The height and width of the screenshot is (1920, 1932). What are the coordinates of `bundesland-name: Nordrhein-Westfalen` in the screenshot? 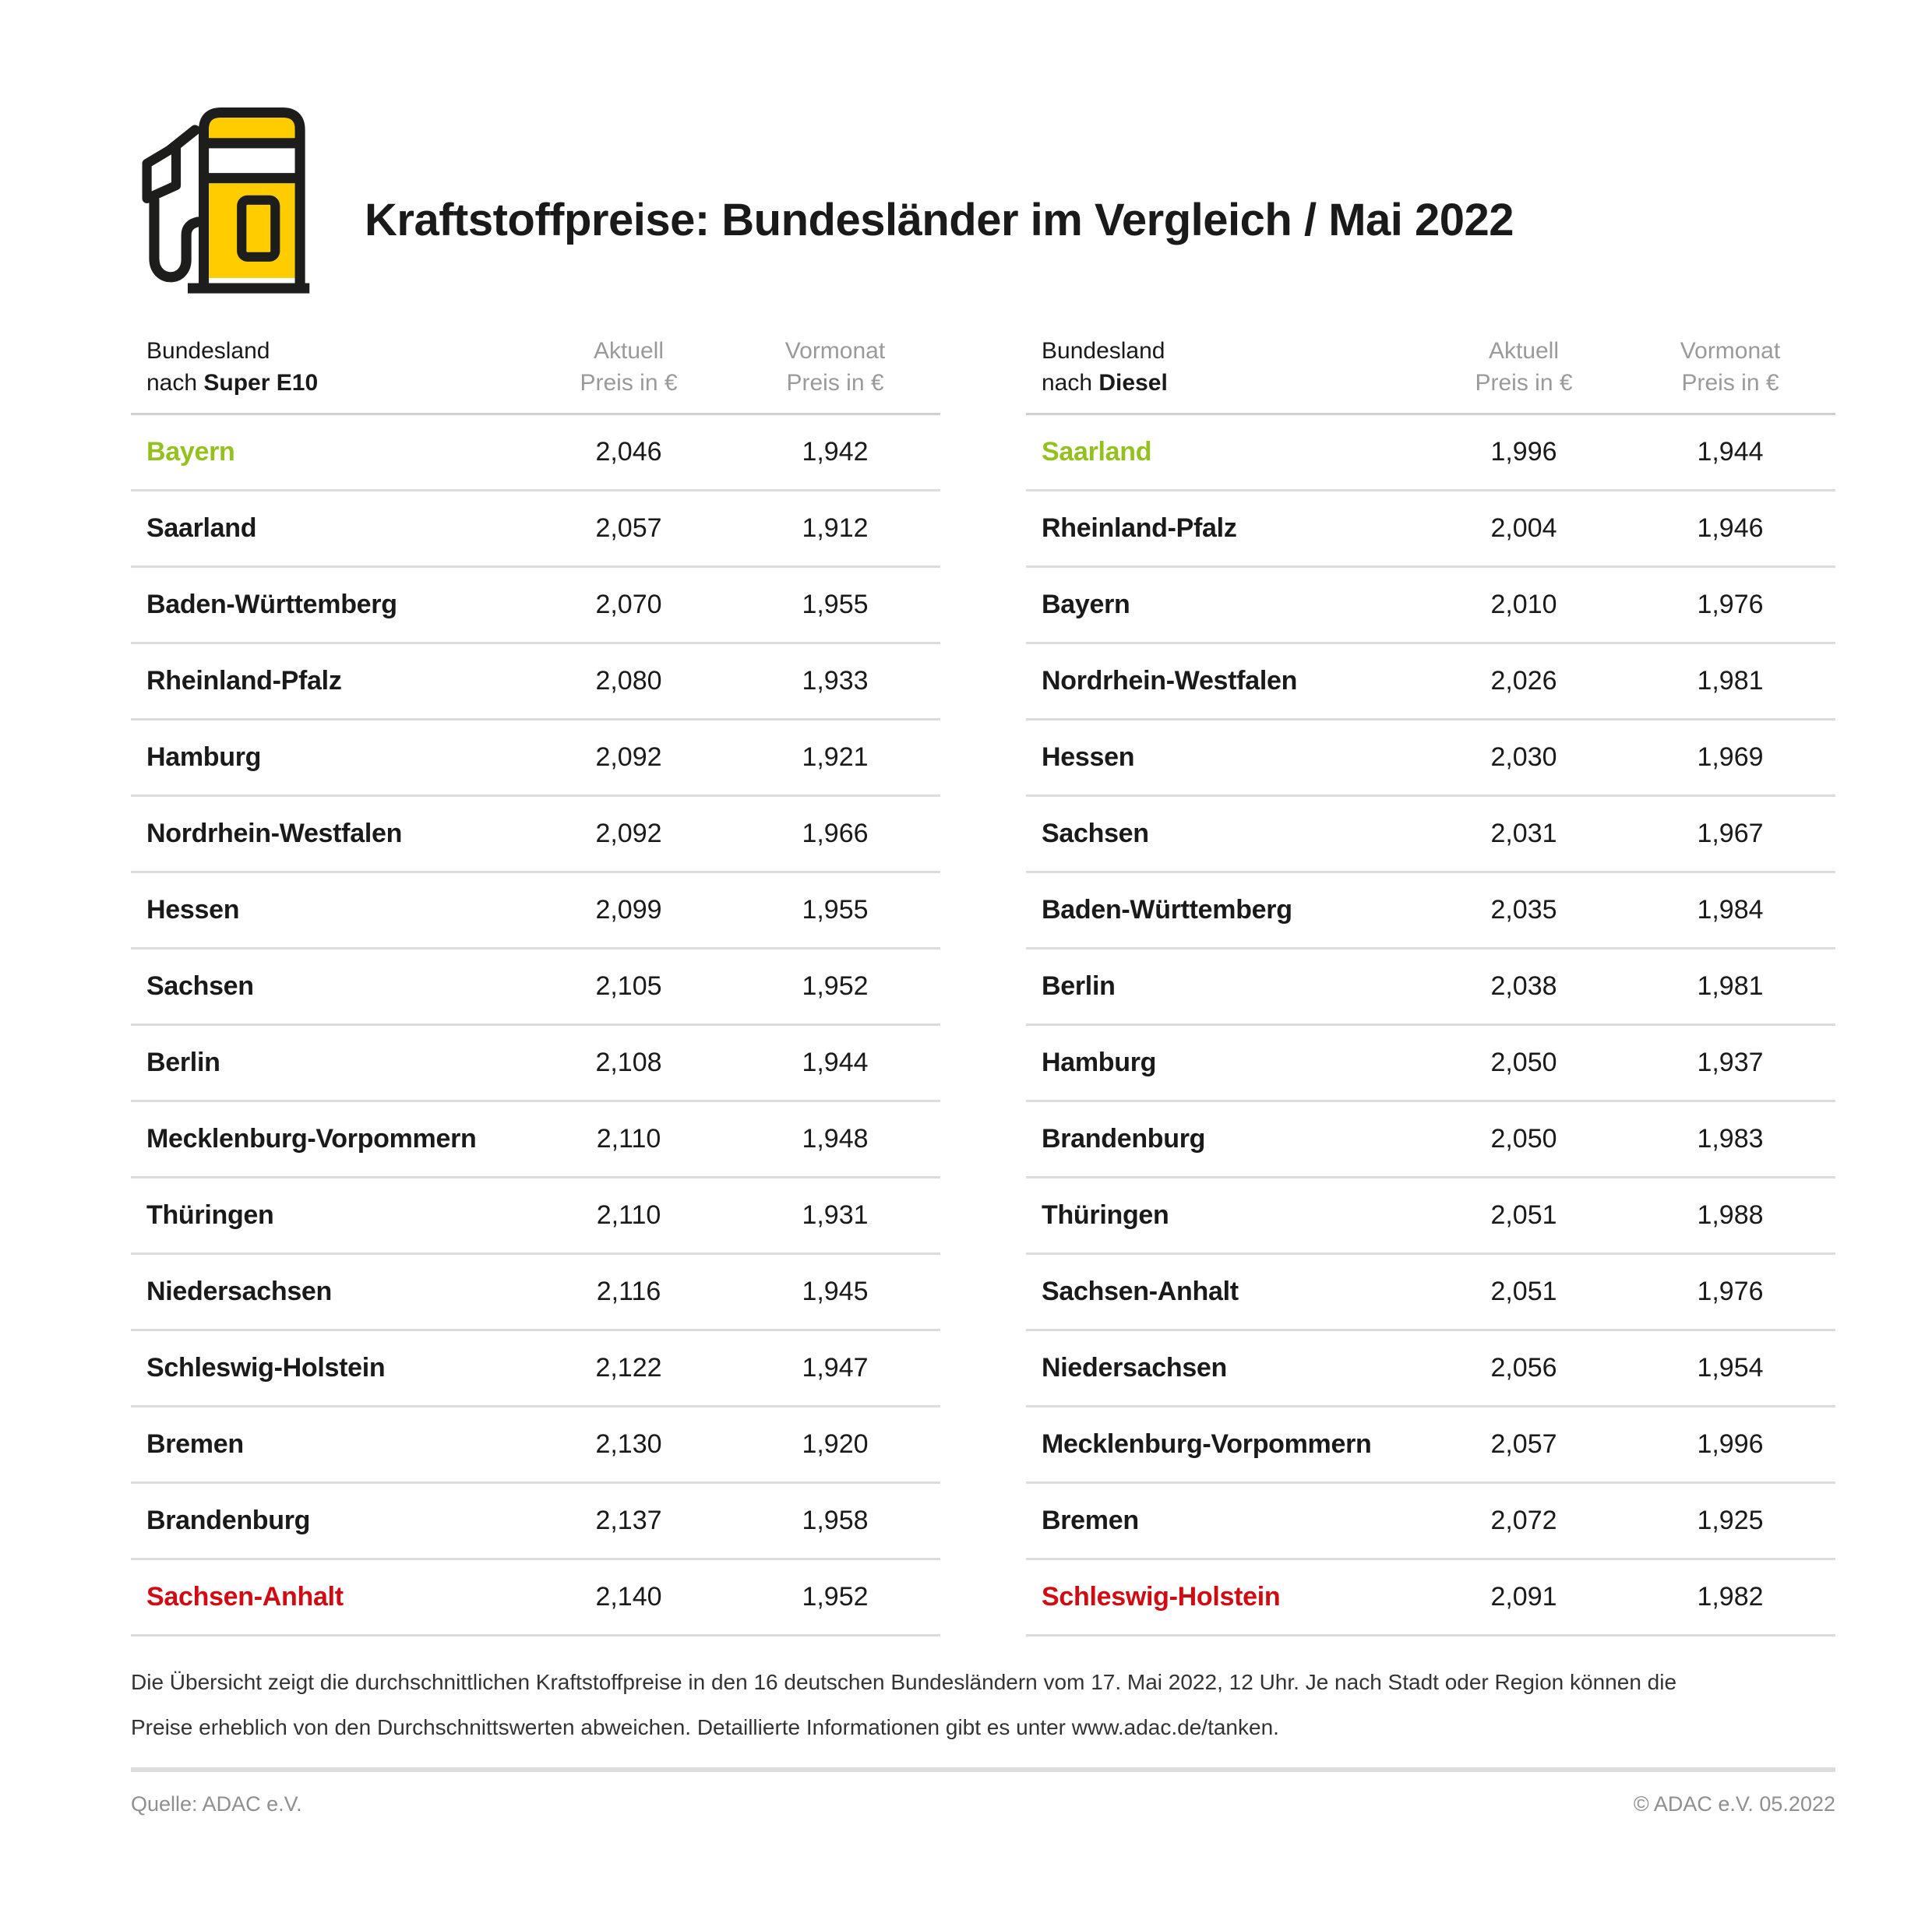 It's located at (1170, 681).